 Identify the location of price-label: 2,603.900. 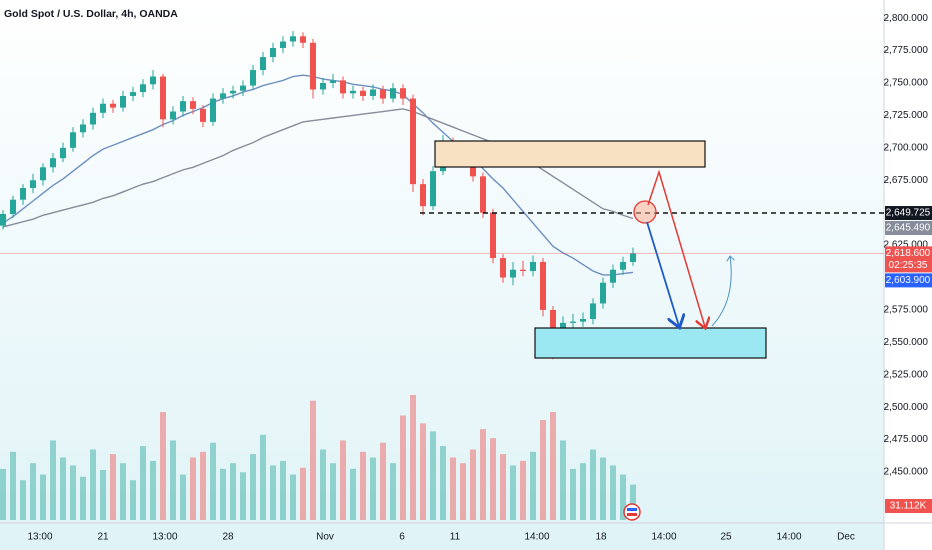
(908, 280).